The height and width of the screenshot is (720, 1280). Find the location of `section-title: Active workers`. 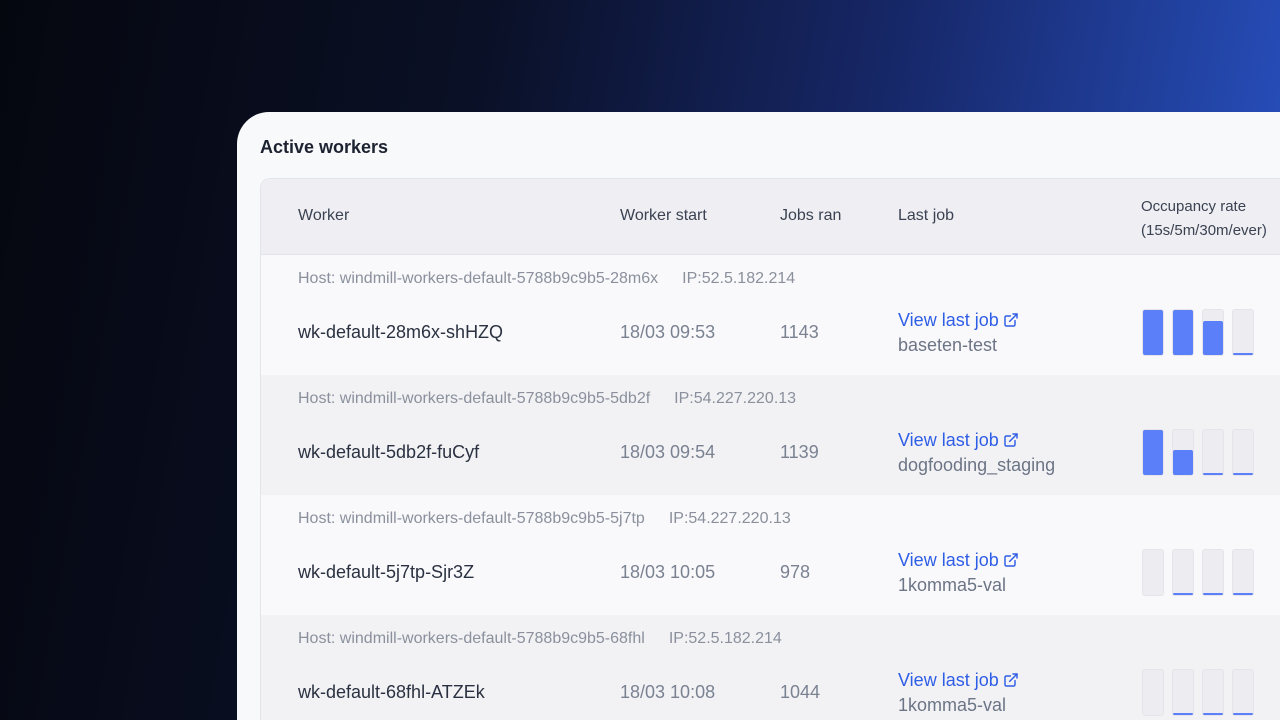

section-title: Active workers is located at coordinates (324, 147).